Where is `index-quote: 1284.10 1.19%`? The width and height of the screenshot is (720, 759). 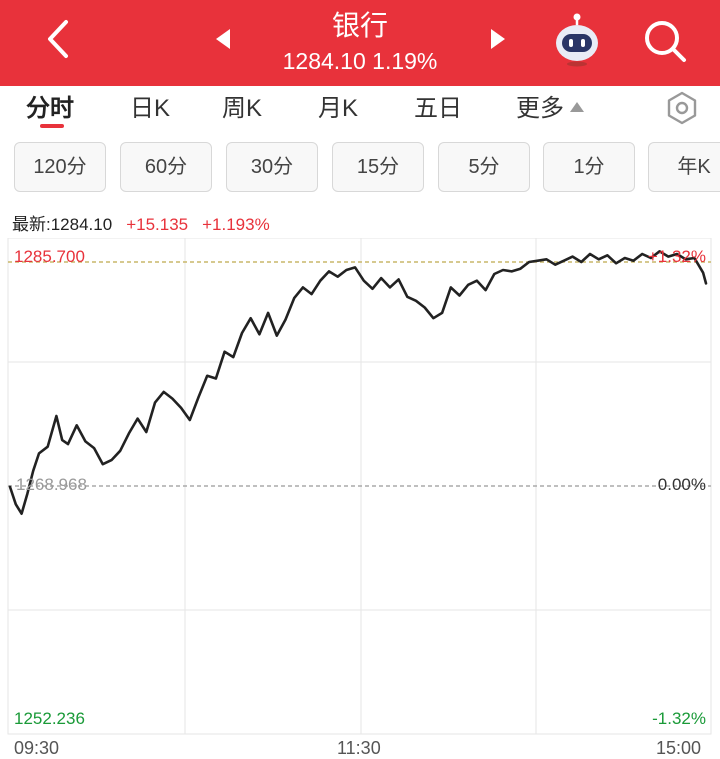 index-quote: 1284.10 1.19% is located at coordinates (360, 61).